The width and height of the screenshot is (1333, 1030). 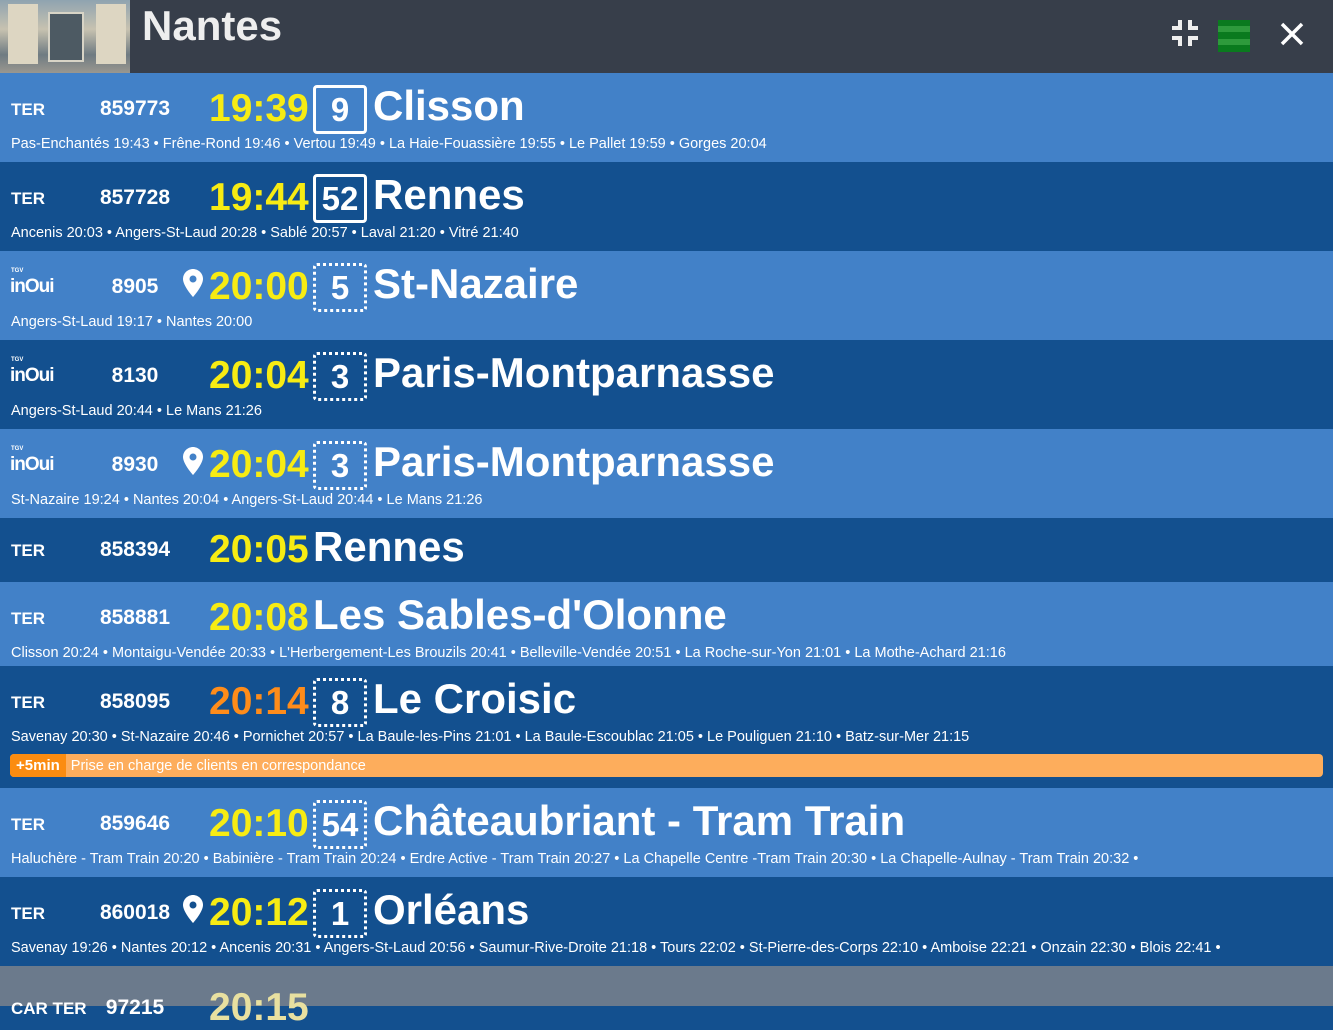 What do you see at coordinates (449, 105) in the screenshot?
I see `destination: Clisson` at bounding box center [449, 105].